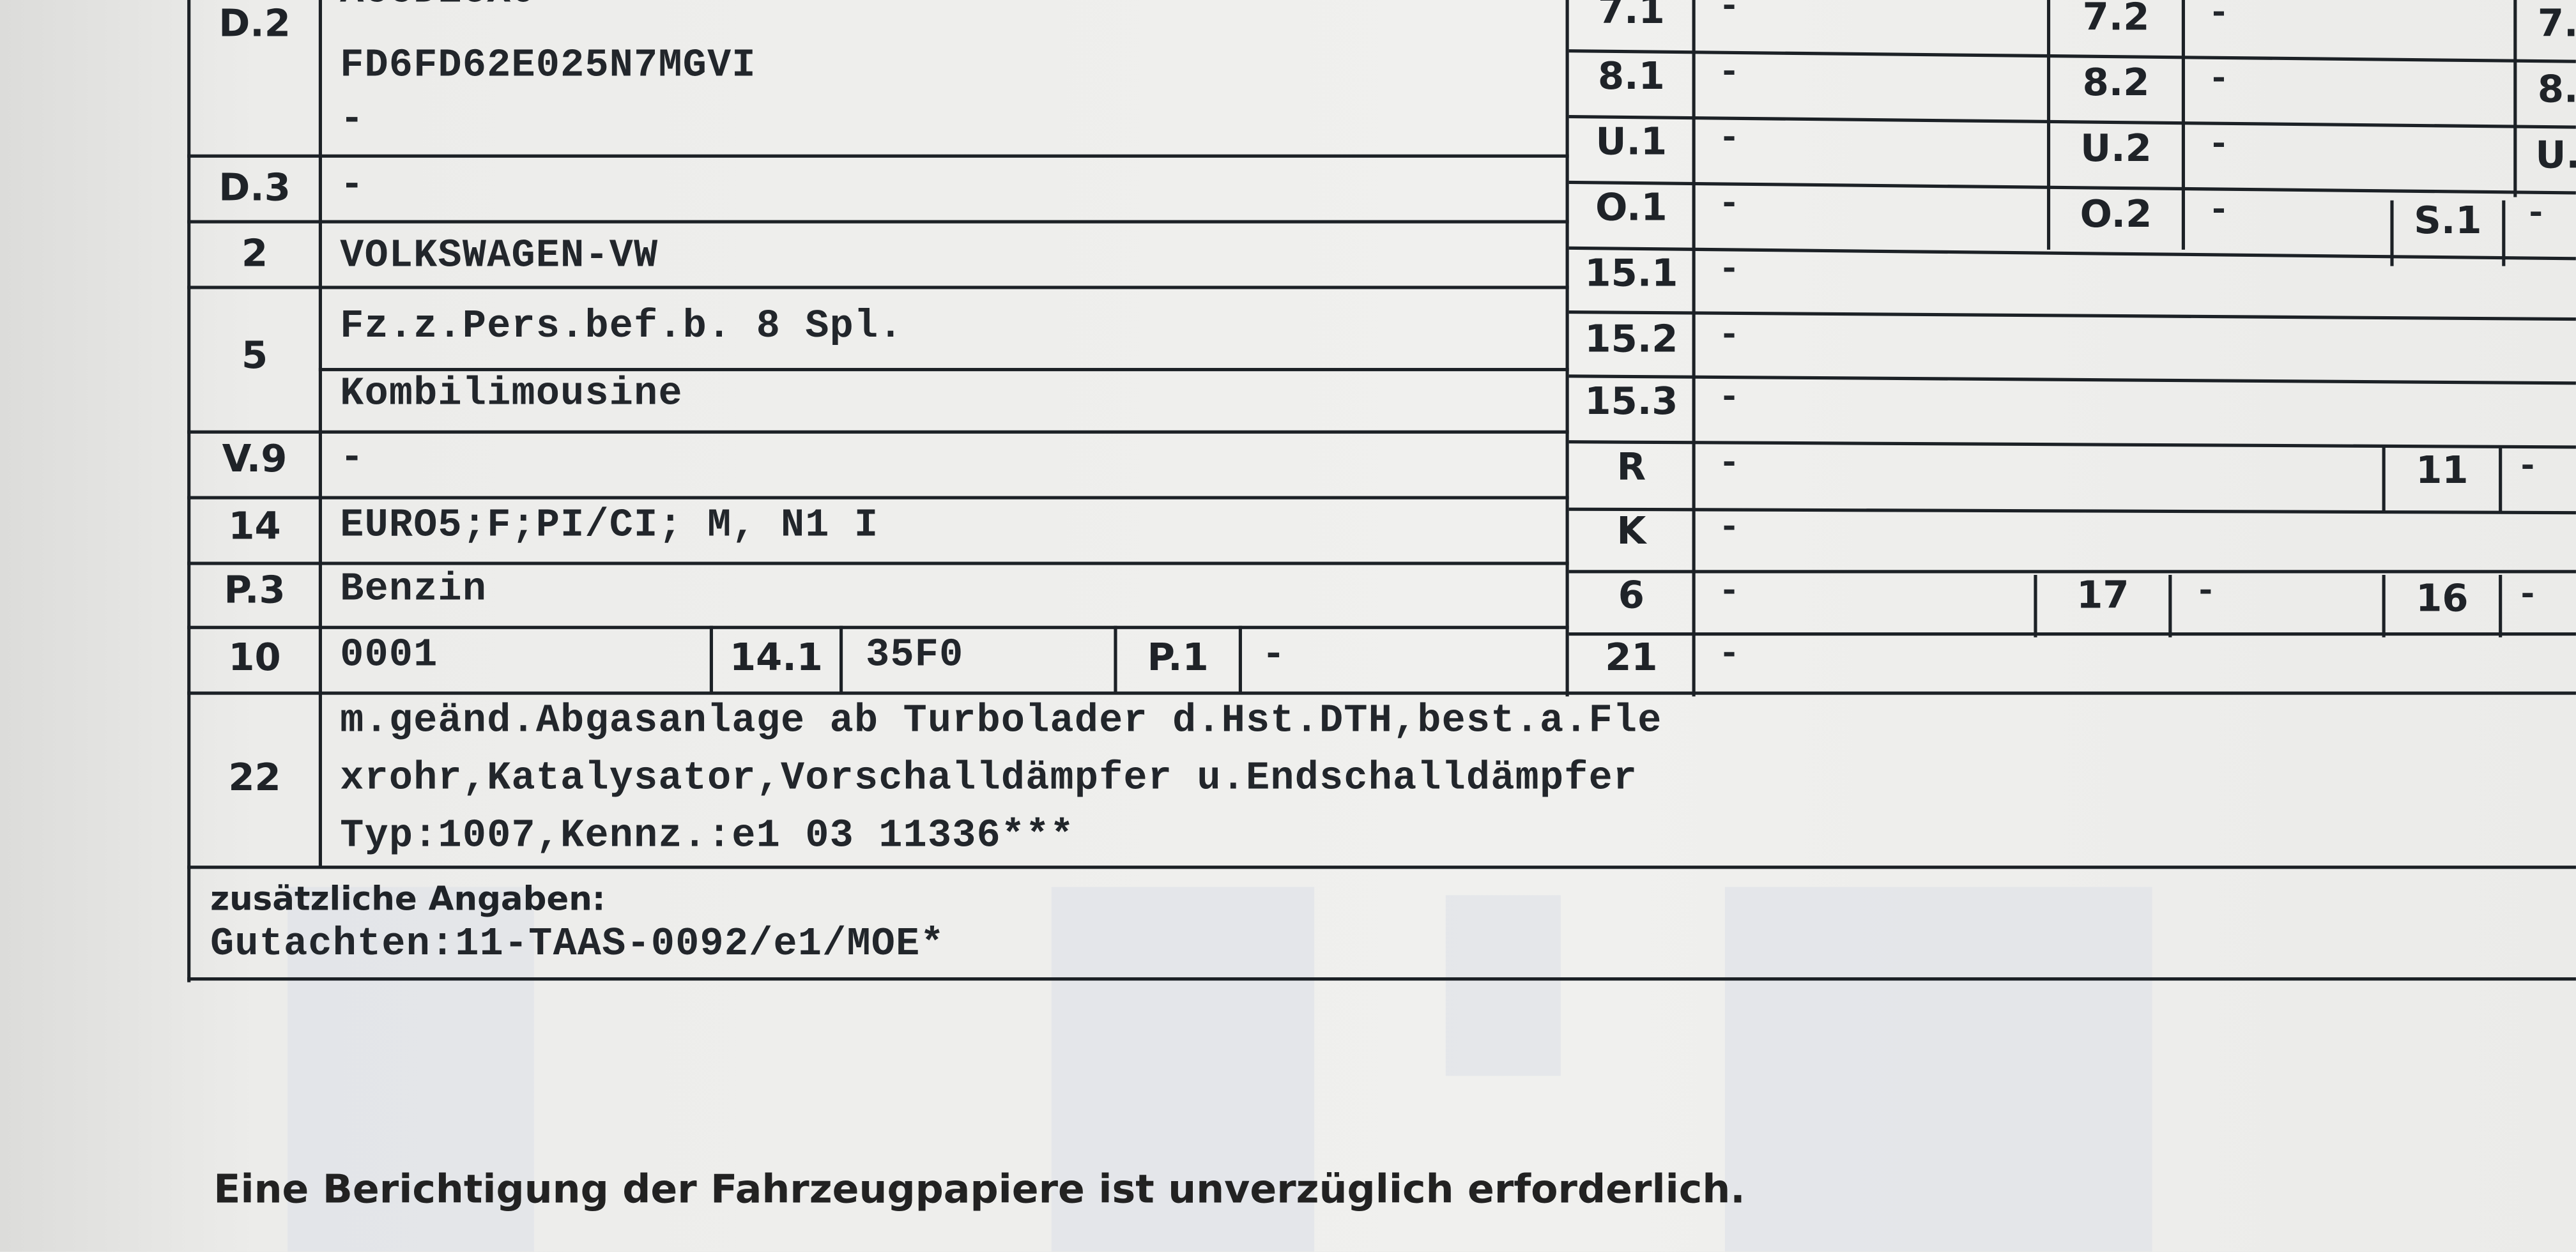 The height and width of the screenshot is (1252, 2576). What do you see at coordinates (1631, 658) in the screenshot?
I see `field-code: 21` at bounding box center [1631, 658].